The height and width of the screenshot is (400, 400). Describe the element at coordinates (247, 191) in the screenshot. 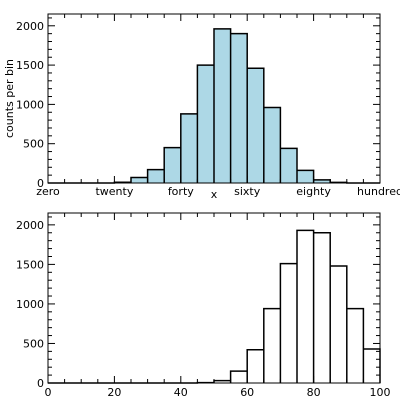

I see `top-x-tick-label: sixty` at that location.